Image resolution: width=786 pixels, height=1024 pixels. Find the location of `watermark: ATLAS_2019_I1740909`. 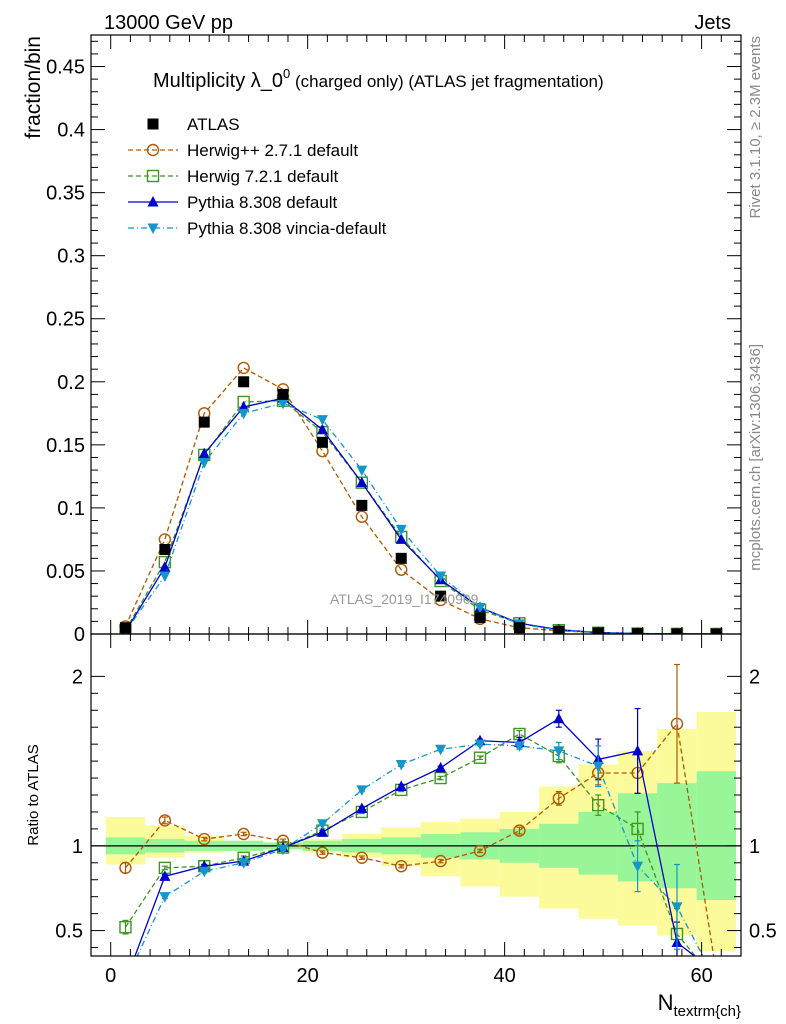

watermark: ATLAS_2019_I1740909 is located at coordinates (404, 599).